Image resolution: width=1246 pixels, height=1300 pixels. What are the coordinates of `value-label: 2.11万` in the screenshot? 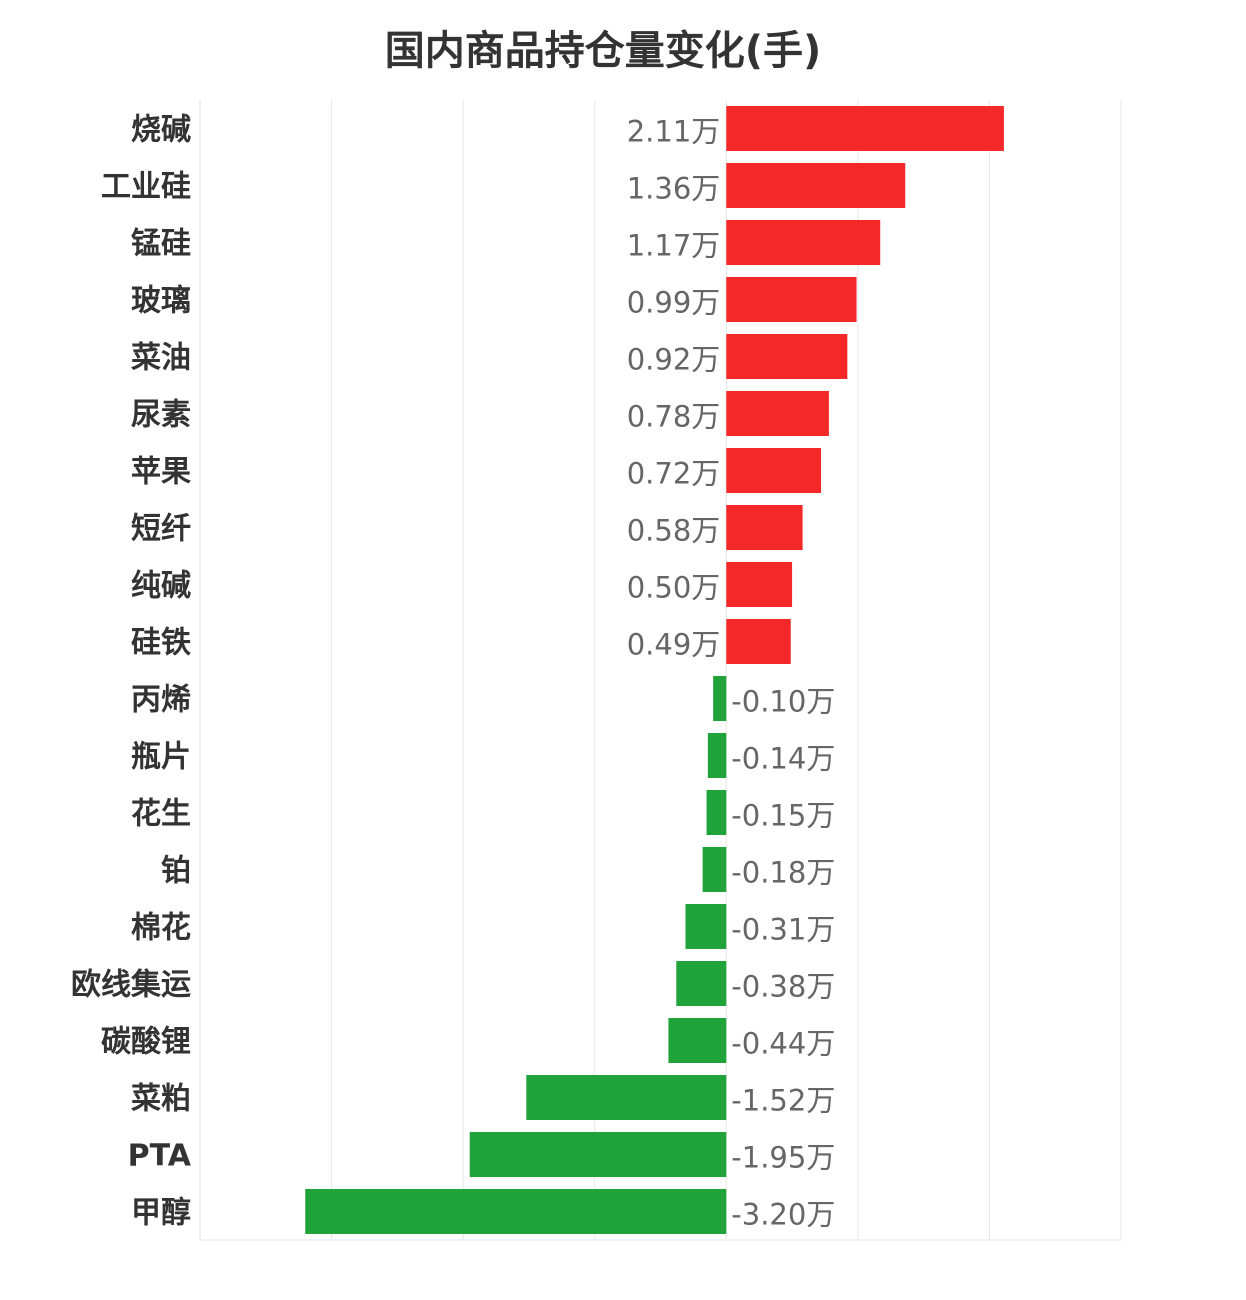 It's located at (674, 132).